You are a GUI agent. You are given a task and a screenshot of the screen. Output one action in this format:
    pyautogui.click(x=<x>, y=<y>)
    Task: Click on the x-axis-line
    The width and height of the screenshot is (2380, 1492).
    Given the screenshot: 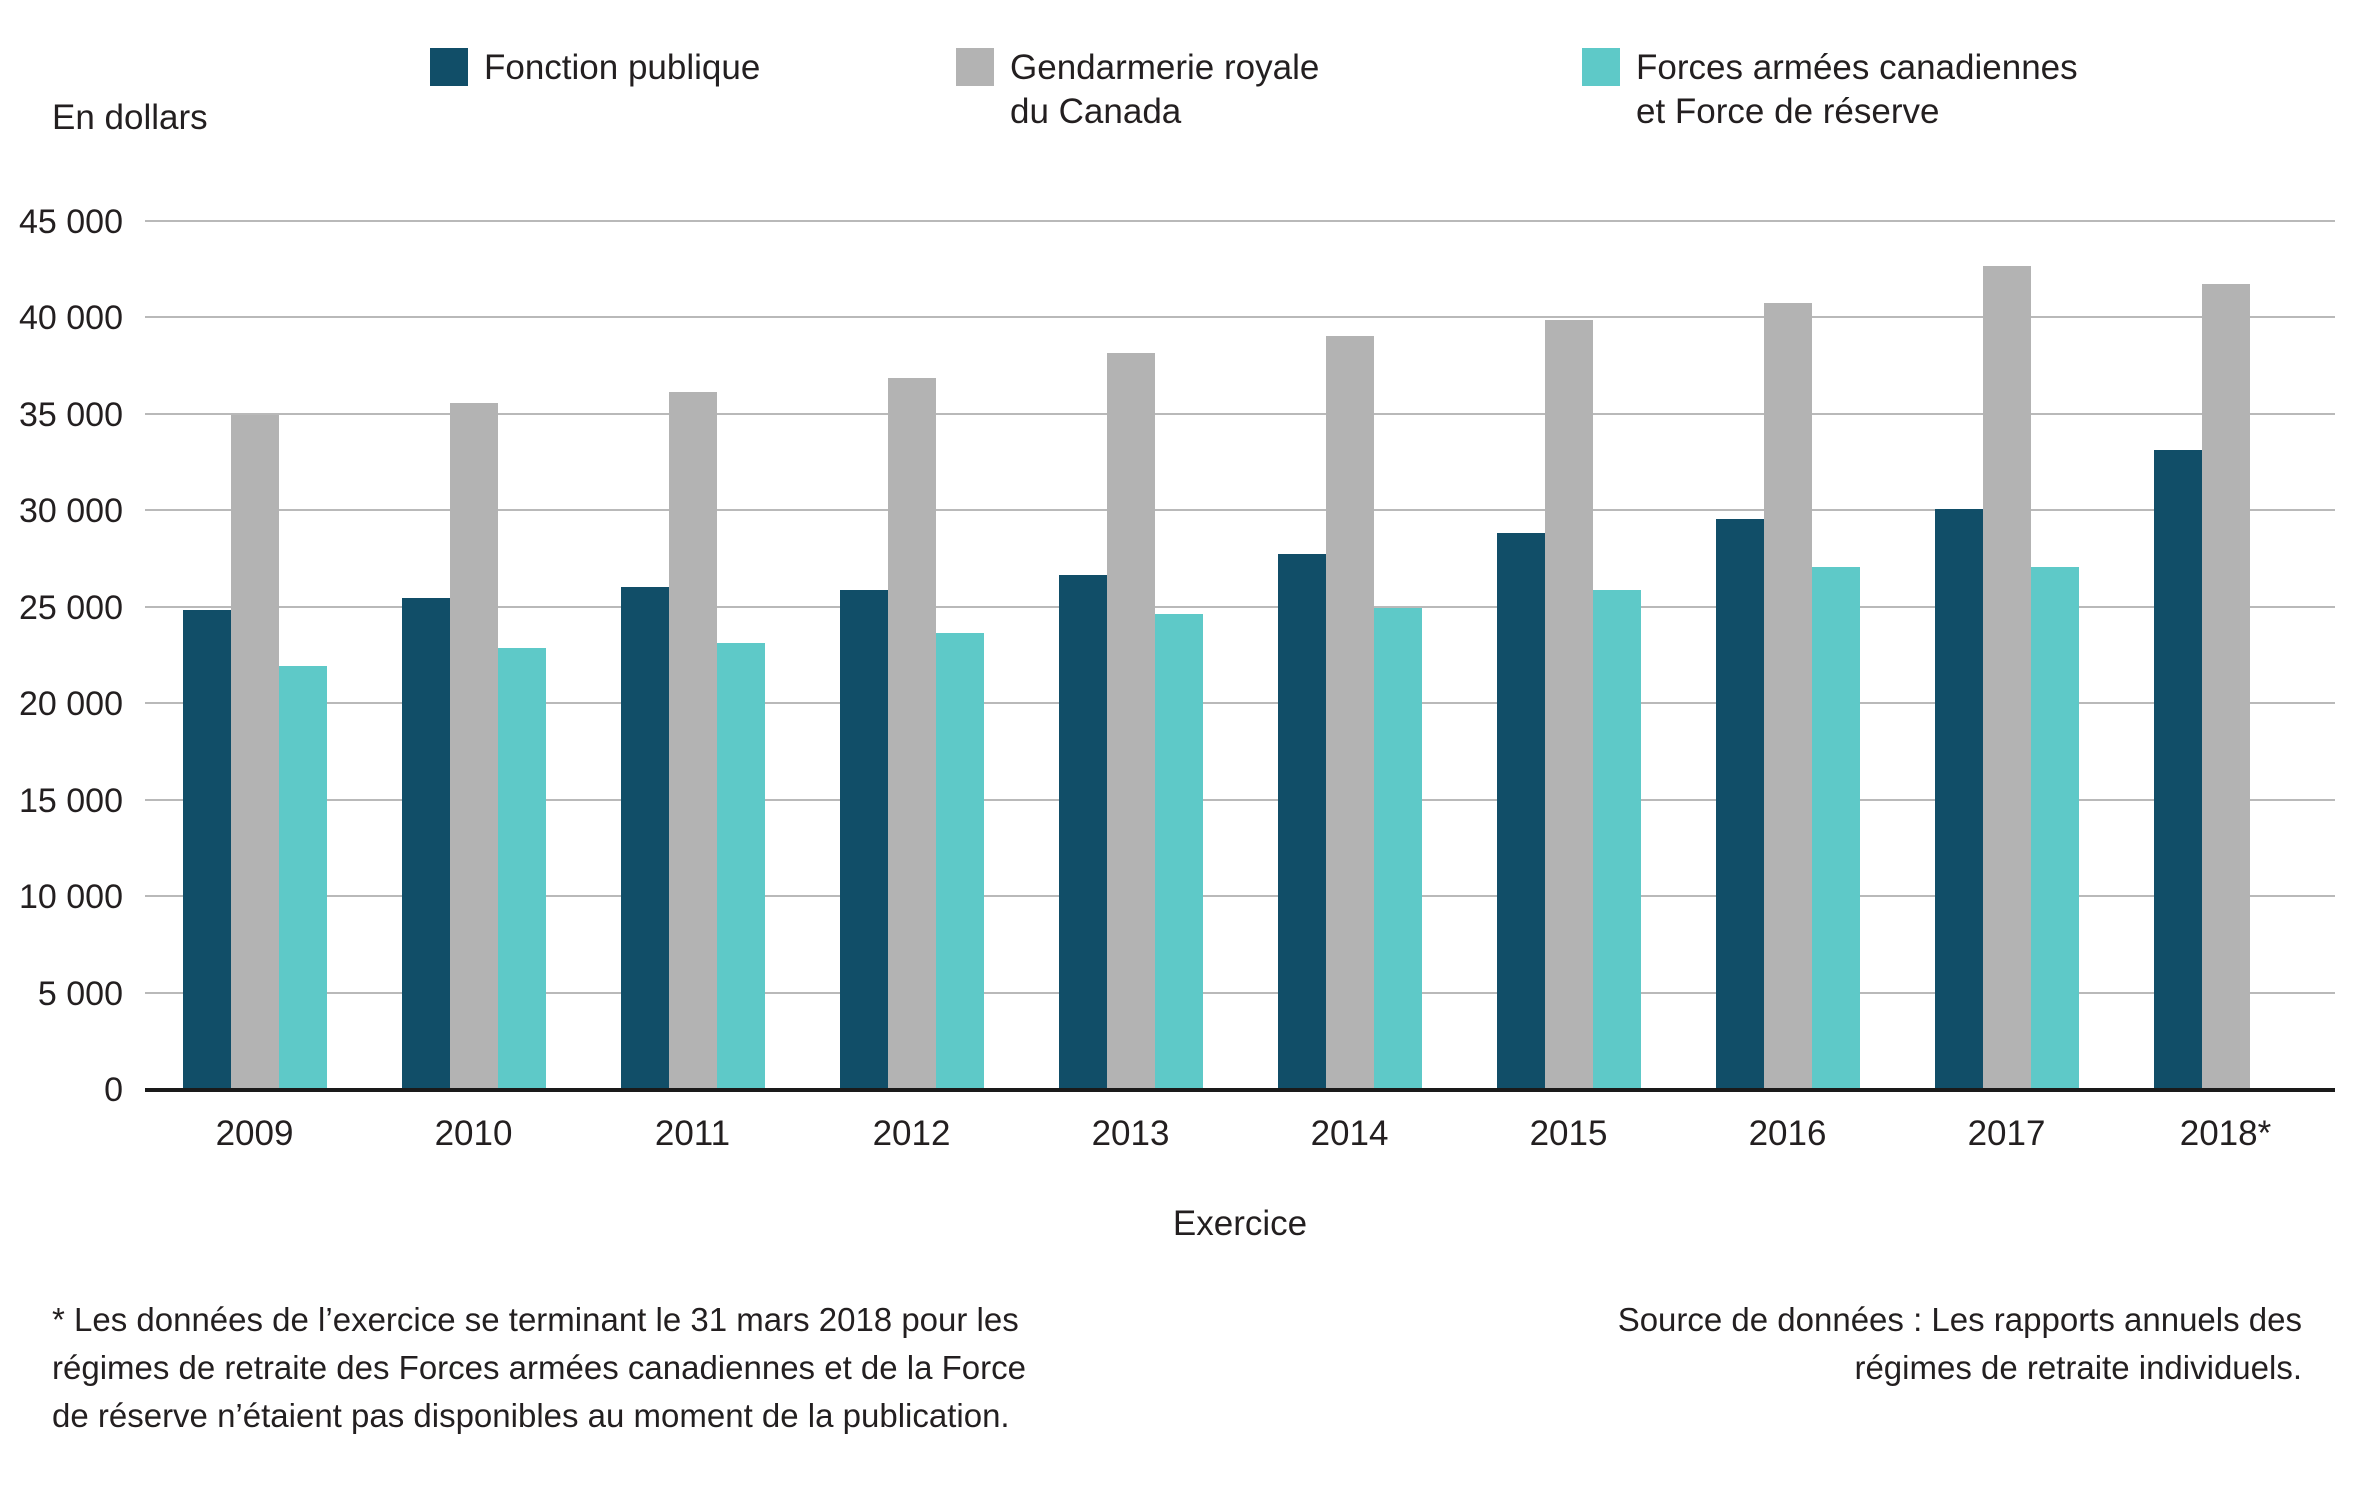 What is the action you would take?
    pyautogui.click(x=1240, y=1090)
    